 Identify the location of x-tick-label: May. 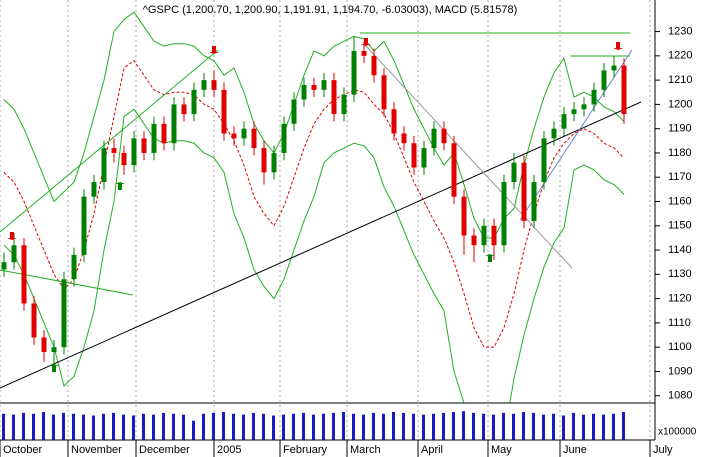
(501, 450).